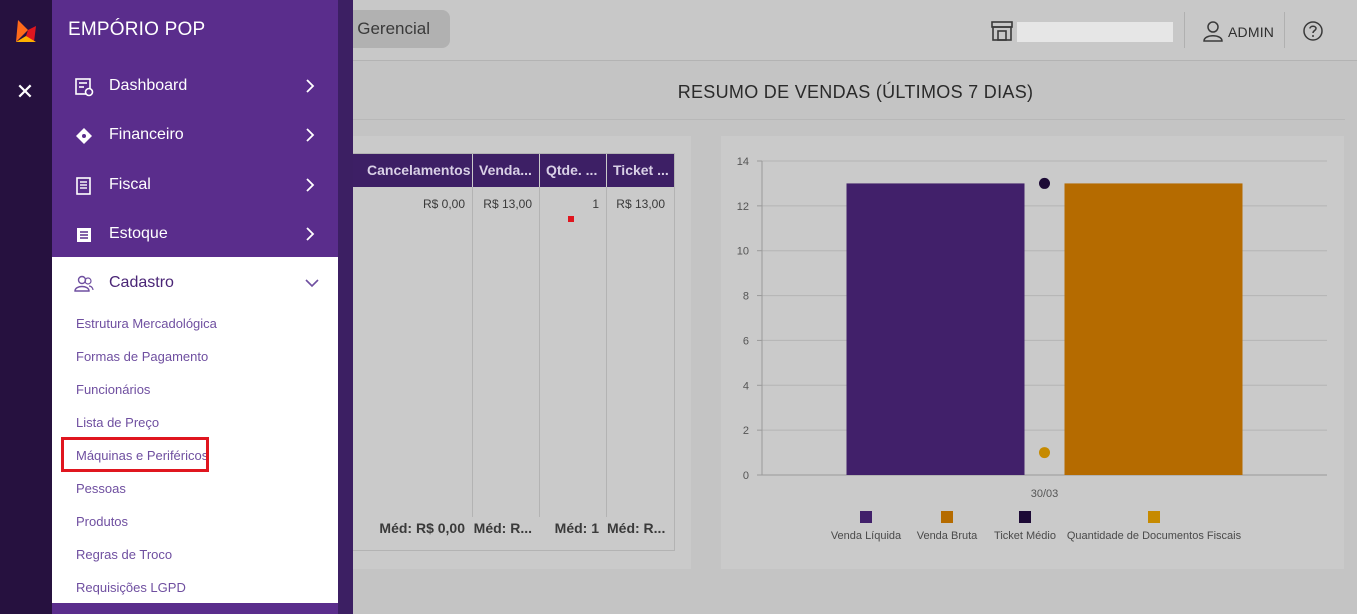 This screenshot has height=614, width=1357. I want to click on sidebar-item-label: Estoque, so click(138, 233).